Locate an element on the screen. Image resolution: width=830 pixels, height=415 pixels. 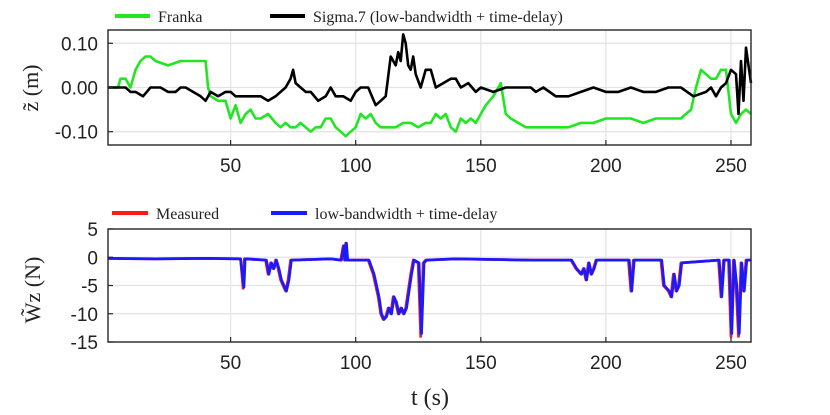
y-tick-label: 0.00 is located at coordinates (79, 89).